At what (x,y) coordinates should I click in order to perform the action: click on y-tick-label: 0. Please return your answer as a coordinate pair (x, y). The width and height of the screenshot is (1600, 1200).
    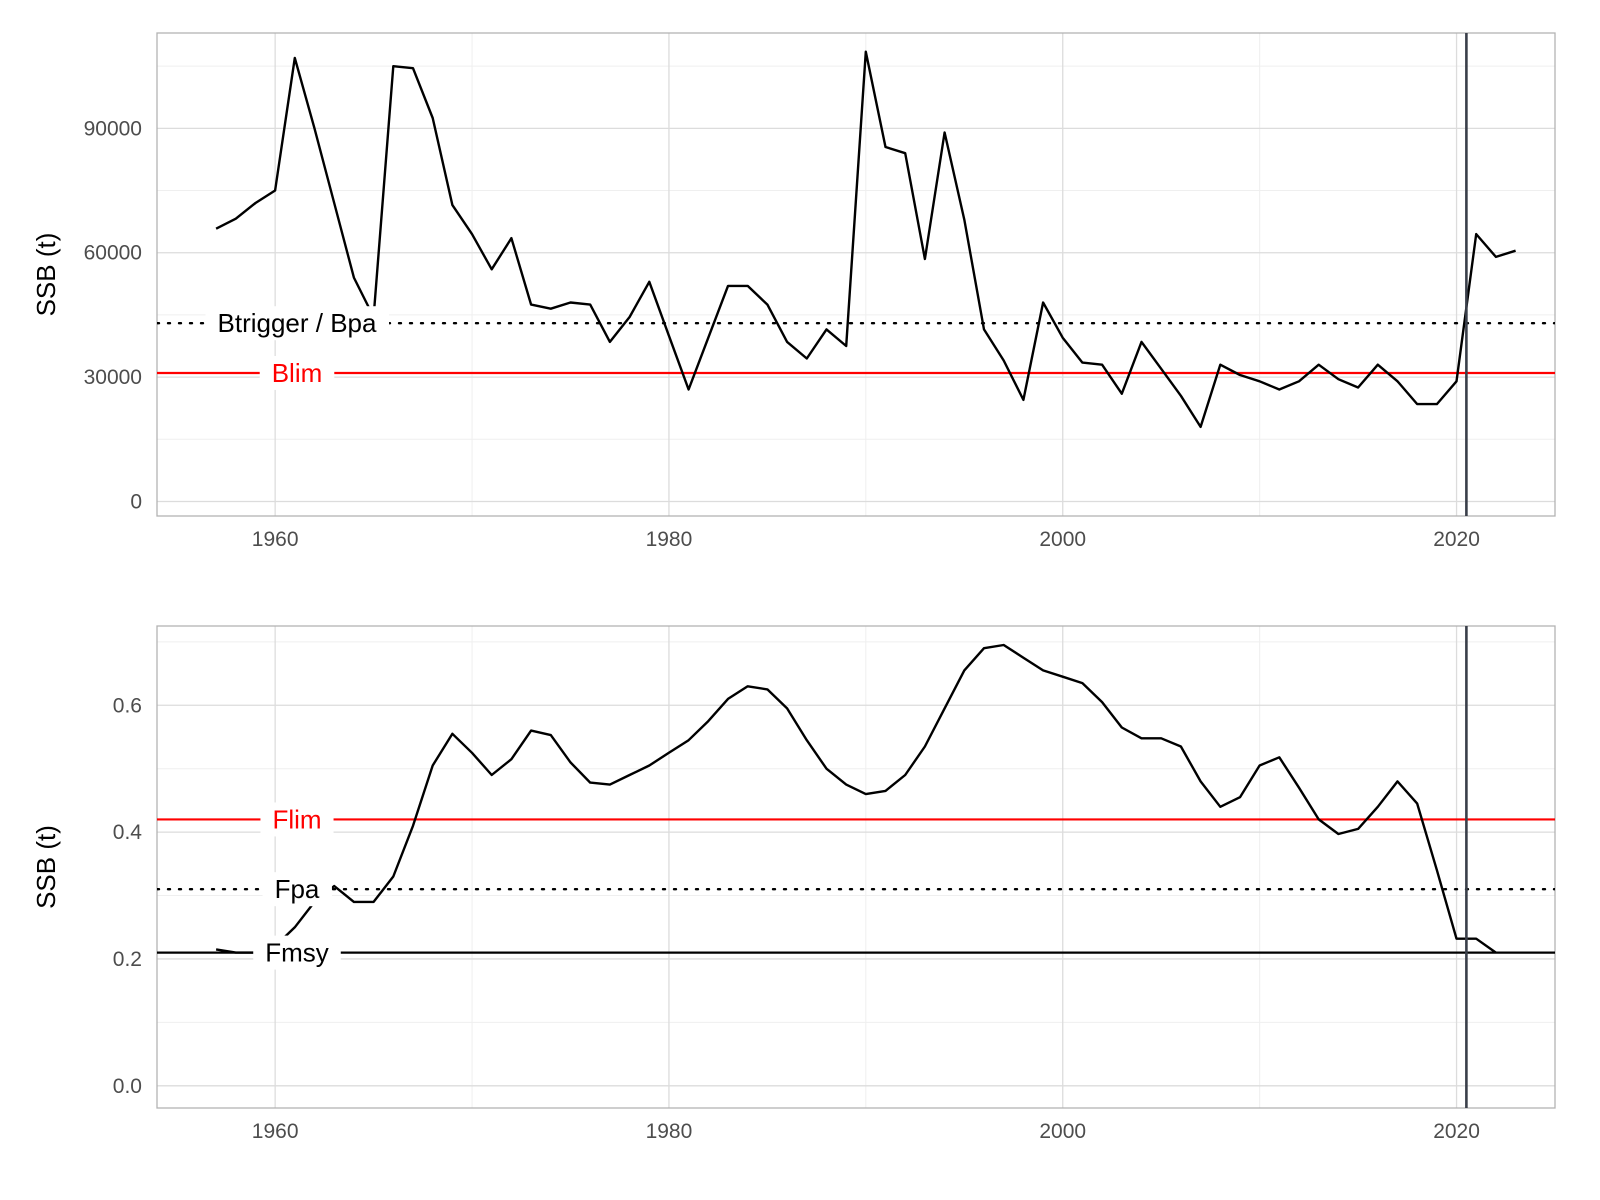
    Looking at the image, I should click on (136, 501).